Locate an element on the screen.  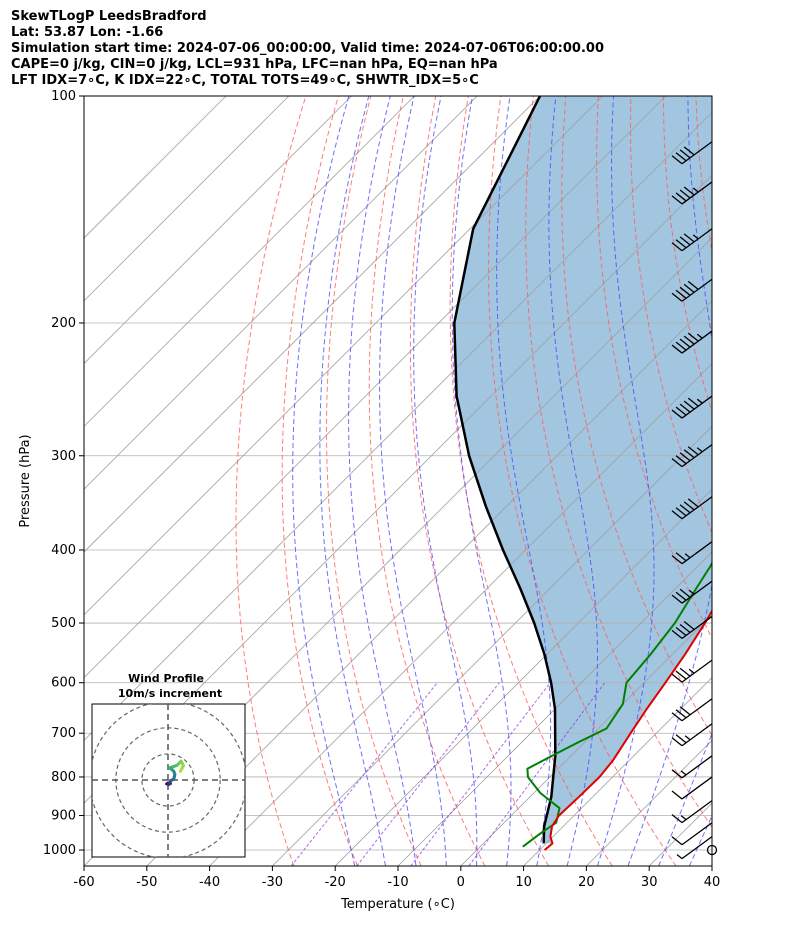
x-tick-label: -30 is located at coordinates (272, 882).